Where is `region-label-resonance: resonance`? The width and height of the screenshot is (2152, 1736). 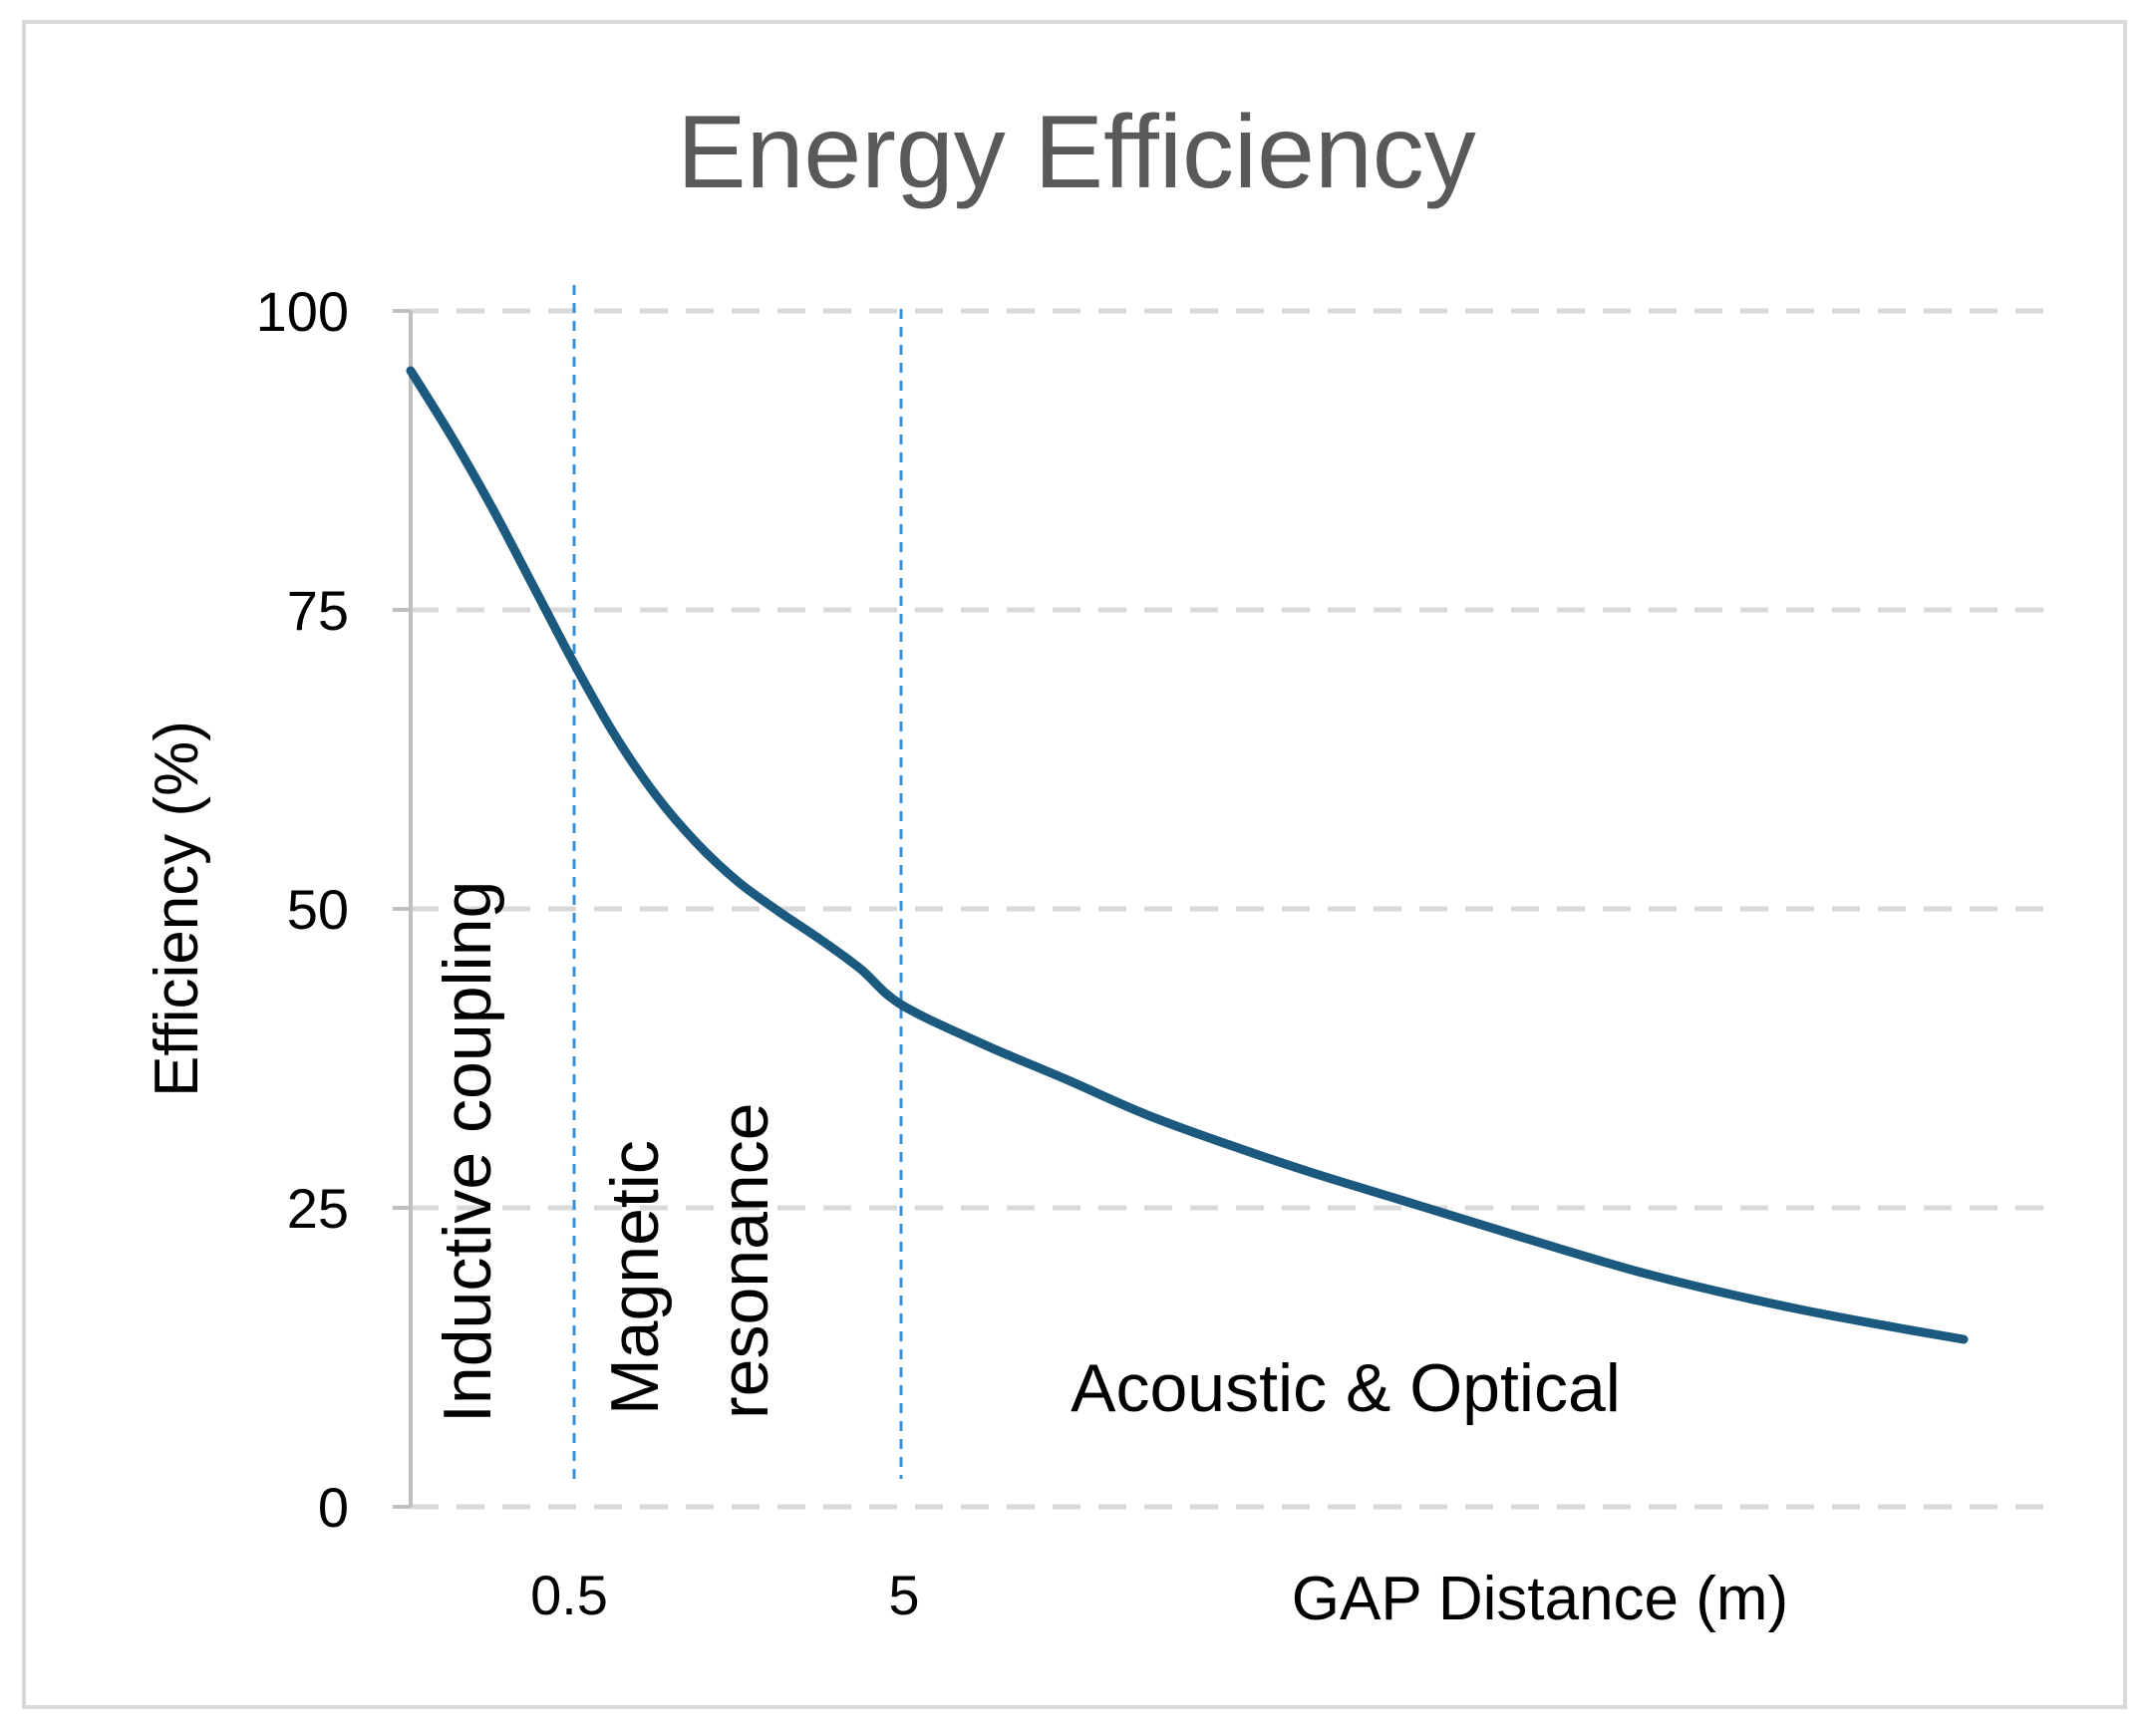
region-label-resonance: resonance is located at coordinates (744, 1260).